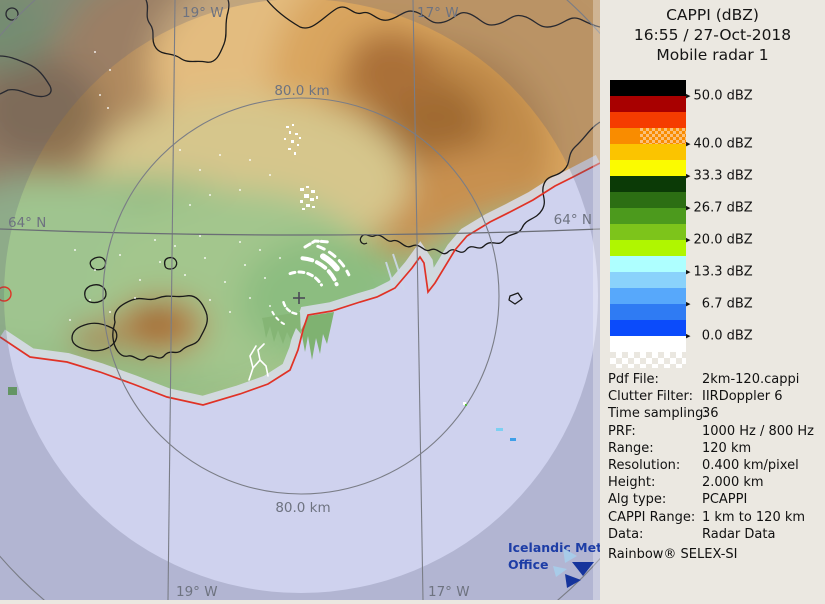 This screenshot has height=604, width=825. What do you see at coordinates (626, 534) in the screenshot?
I see `metadata-label: Data:` at bounding box center [626, 534].